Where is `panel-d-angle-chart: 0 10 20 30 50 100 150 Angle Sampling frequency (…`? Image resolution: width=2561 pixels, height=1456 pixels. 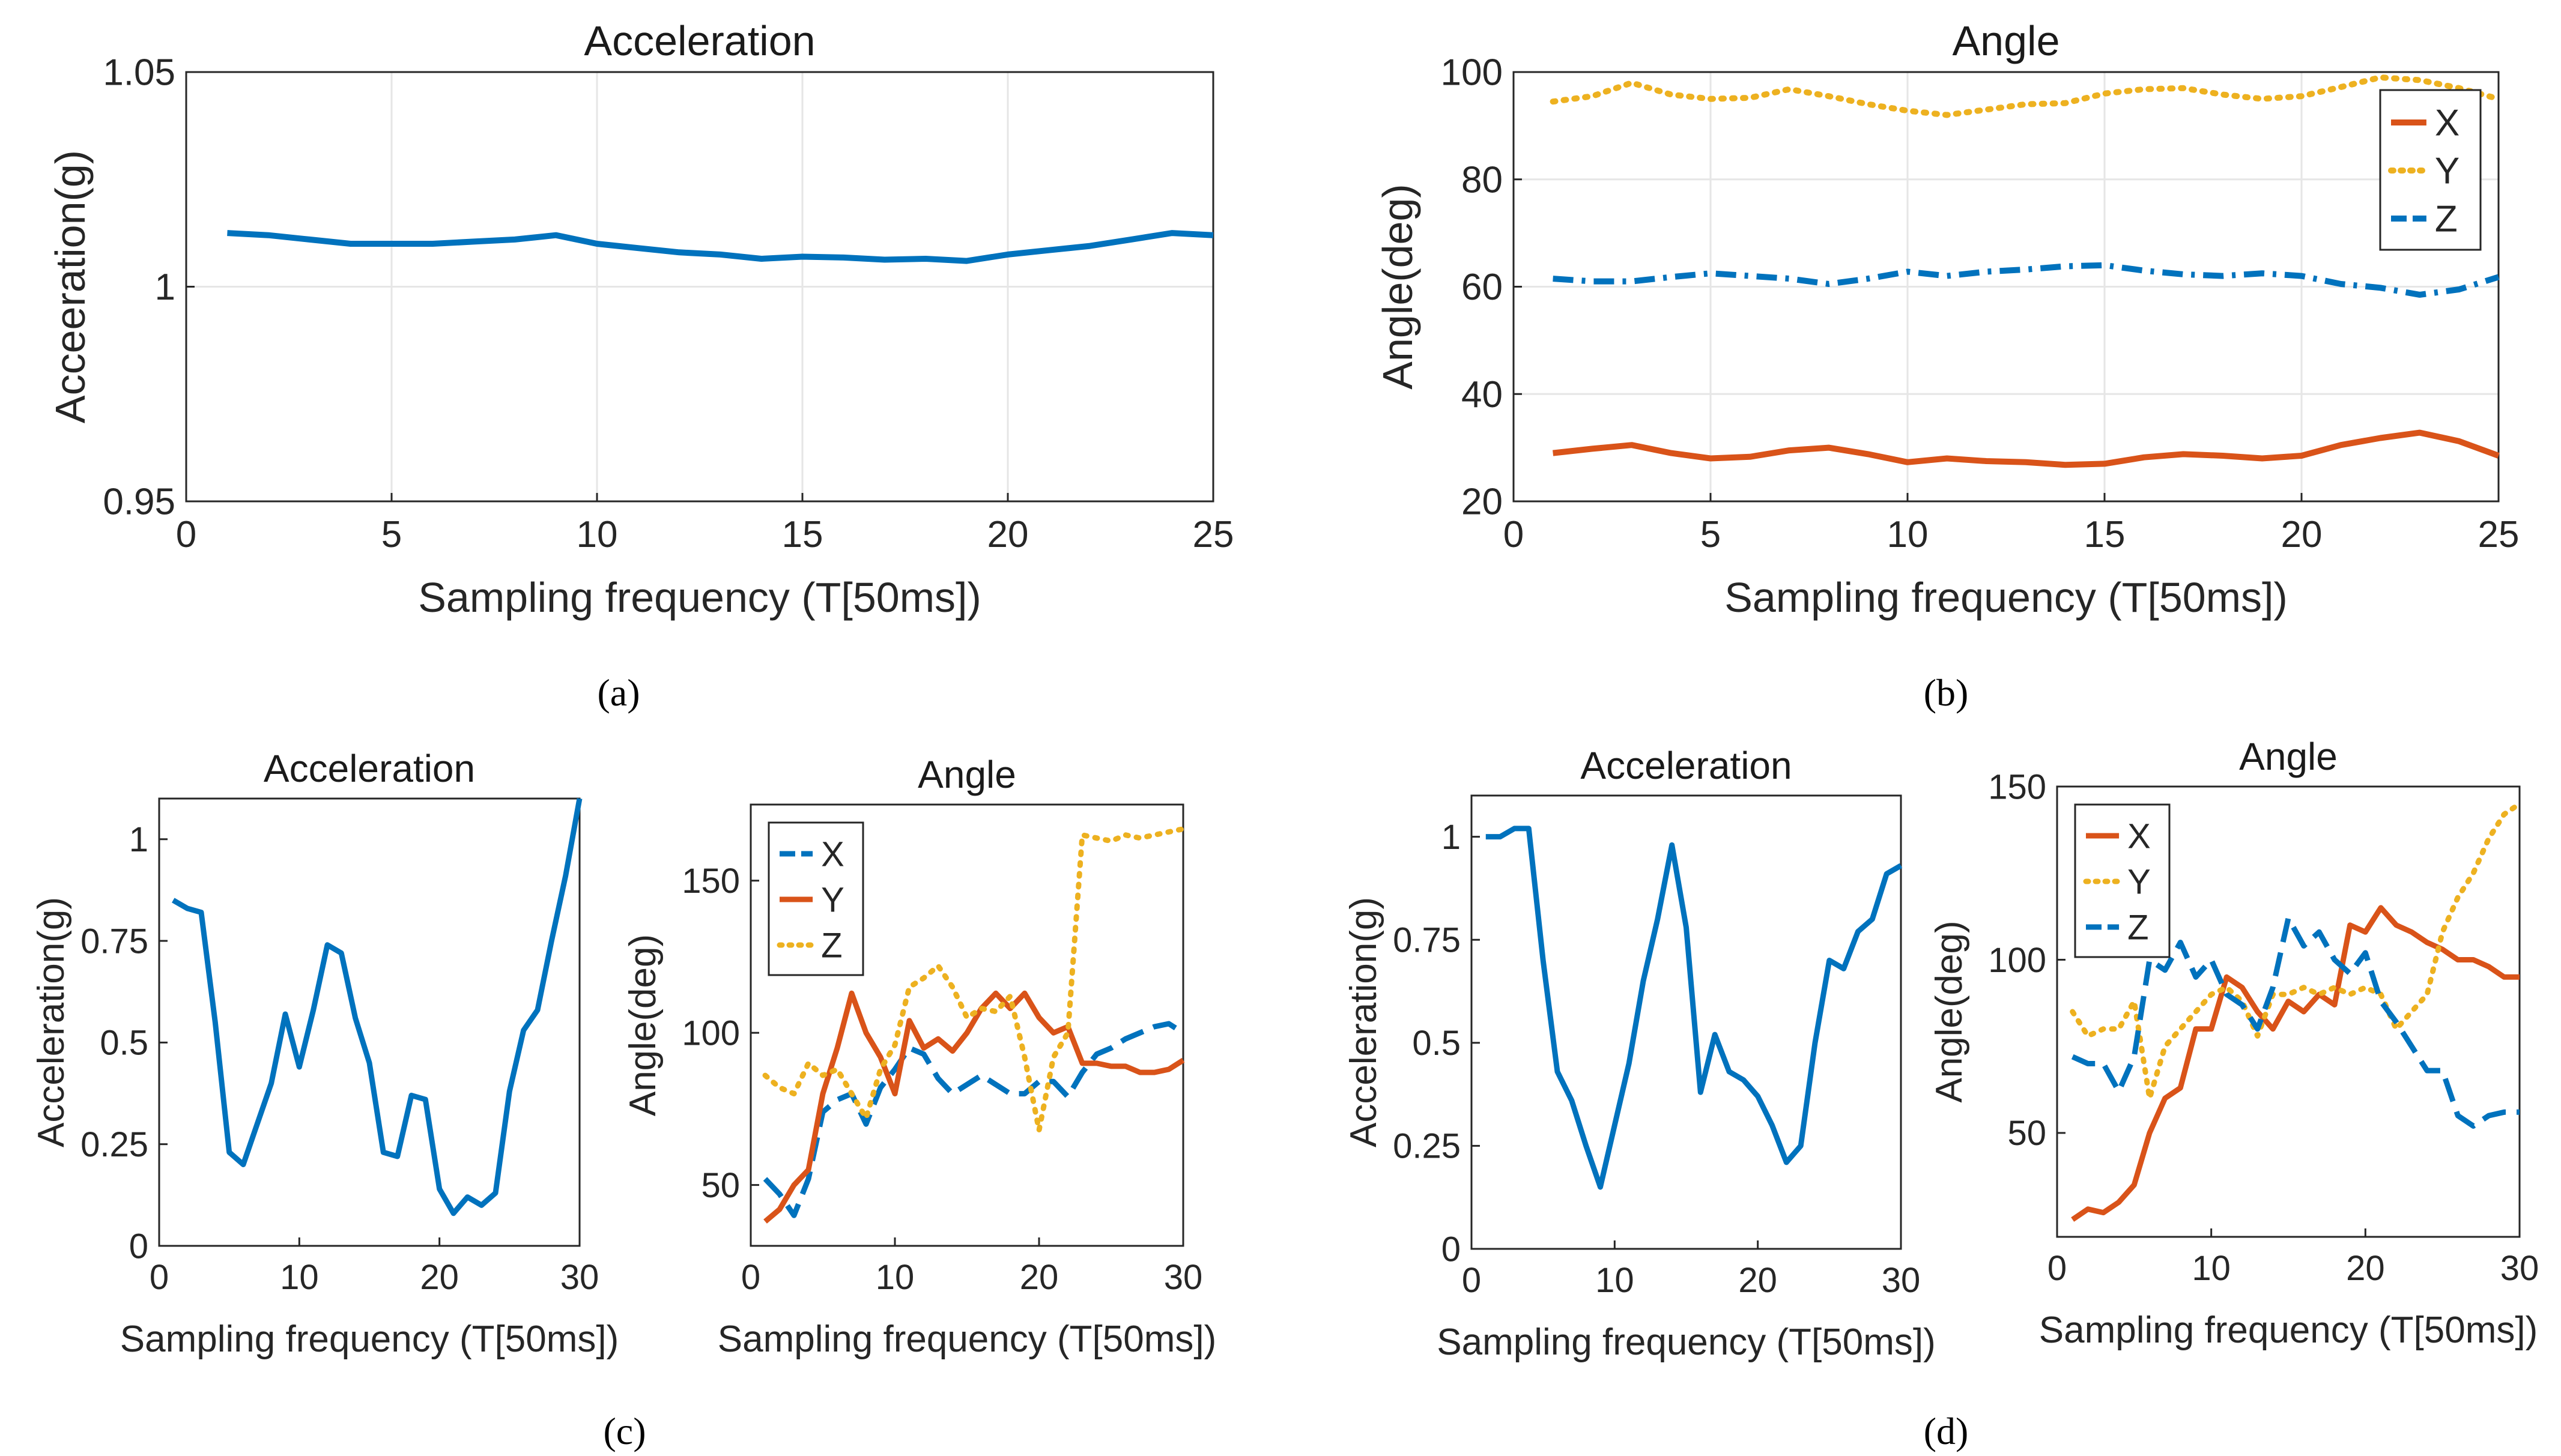 panel-d-angle-chart: 0 10 20 30 50 100 150 Angle Sampling frequency (… is located at coordinates (2234, 1043).